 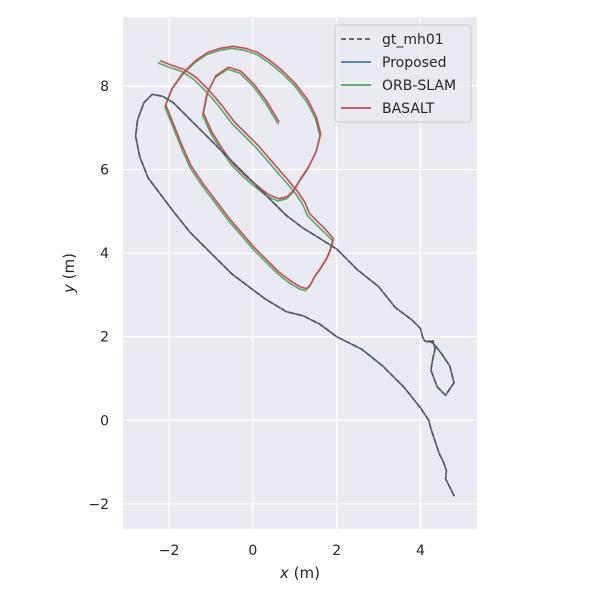 I want to click on y-tick-label: −2, so click(x=98, y=505).